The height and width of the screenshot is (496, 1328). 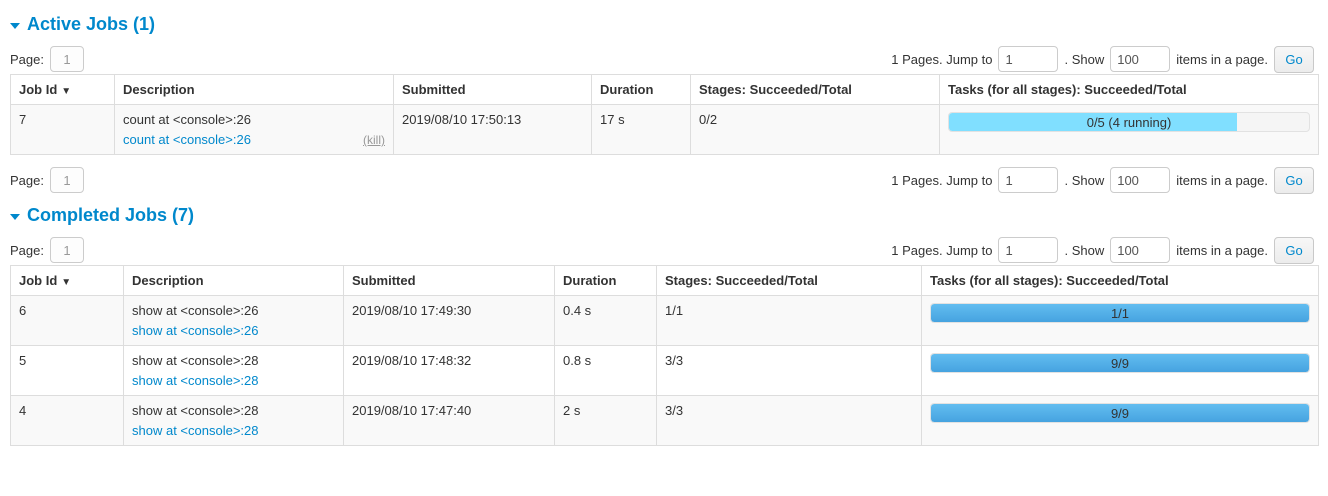 What do you see at coordinates (66, 180) in the screenshot?
I see `active-page-number-input-bottom` at bounding box center [66, 180].